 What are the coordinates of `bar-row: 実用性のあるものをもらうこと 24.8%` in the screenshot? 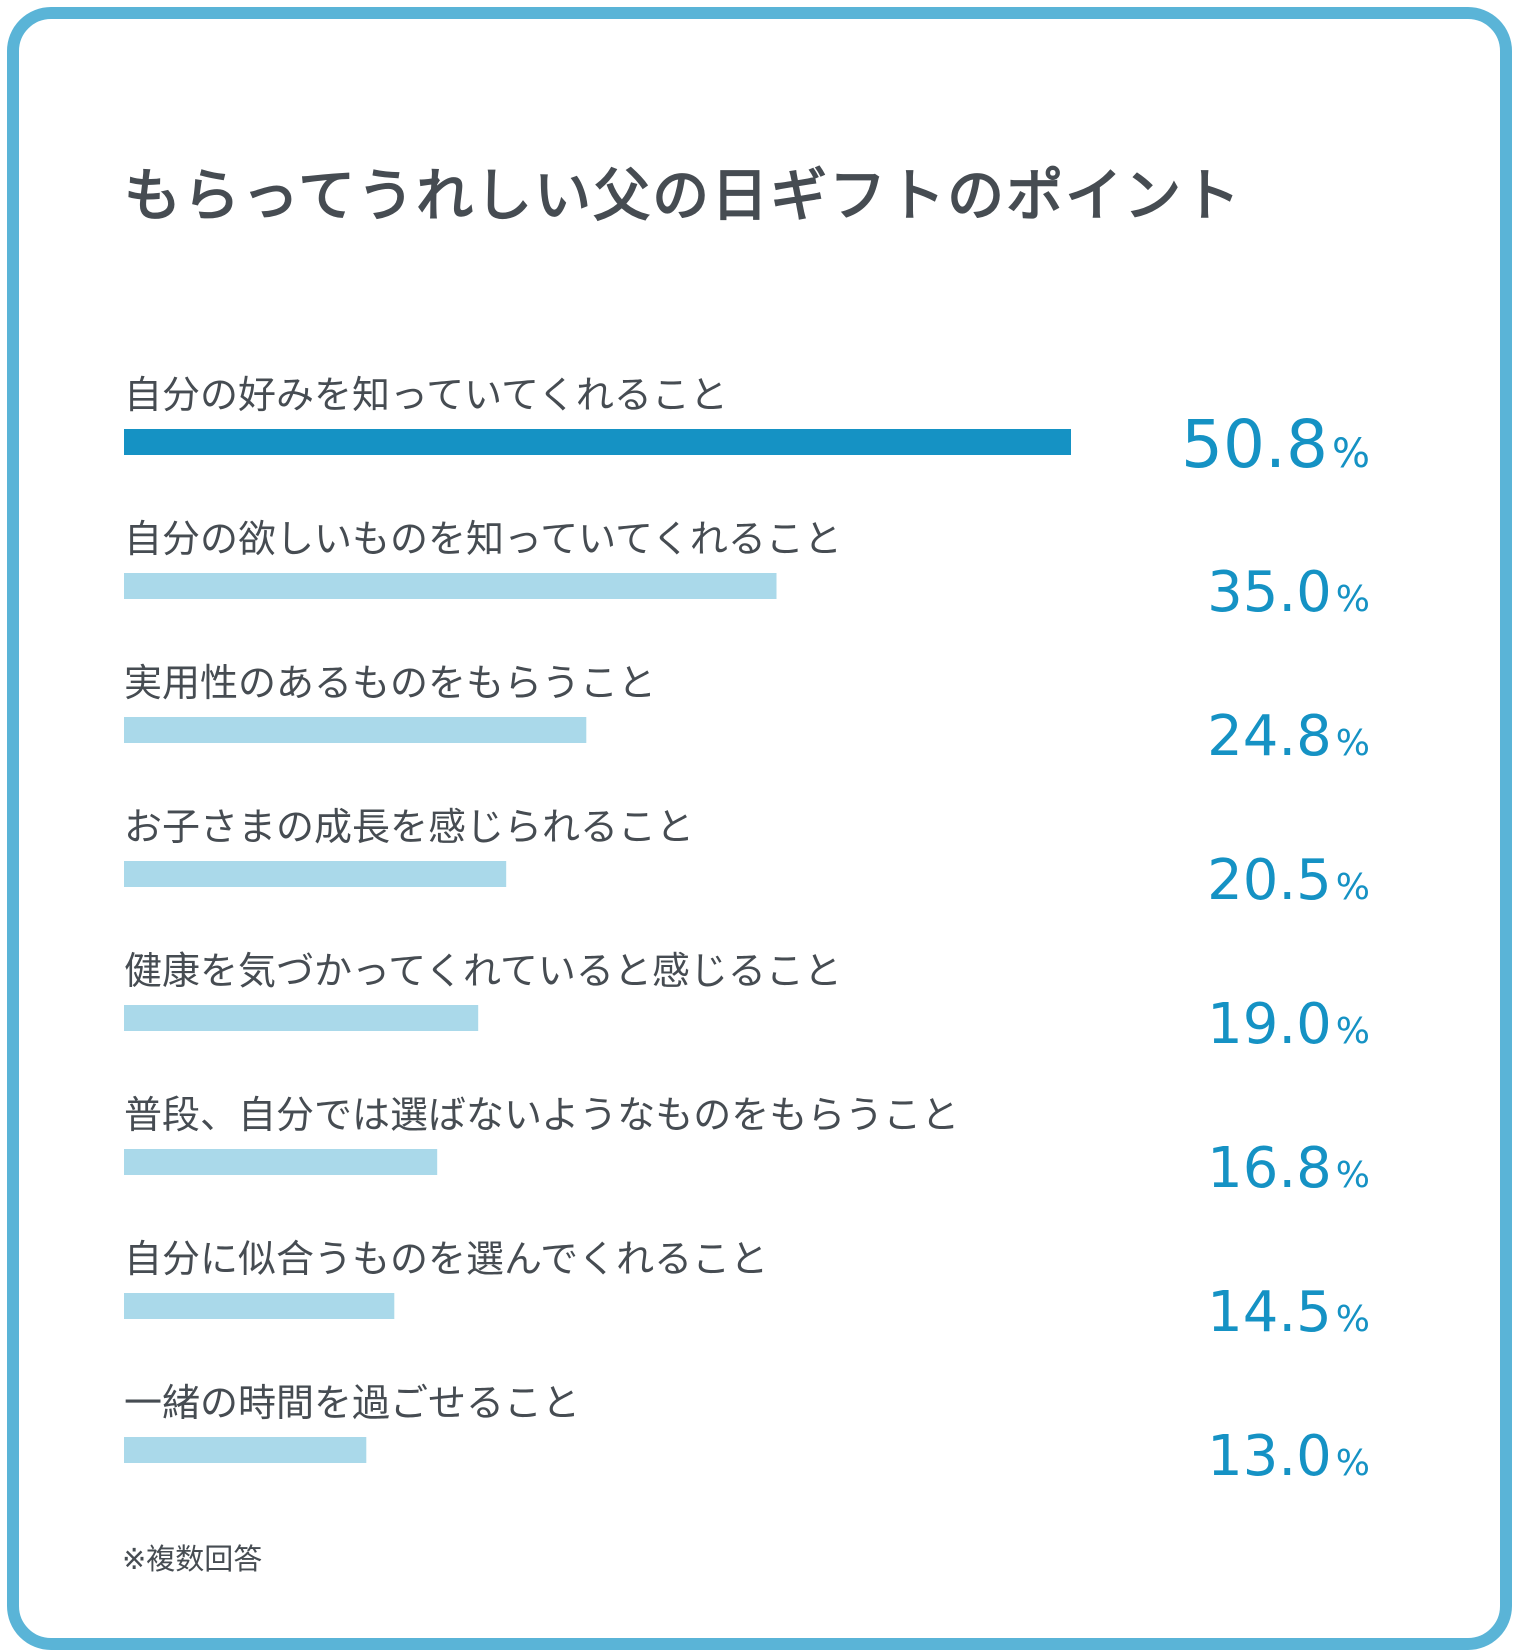 It's located at (747, 715).